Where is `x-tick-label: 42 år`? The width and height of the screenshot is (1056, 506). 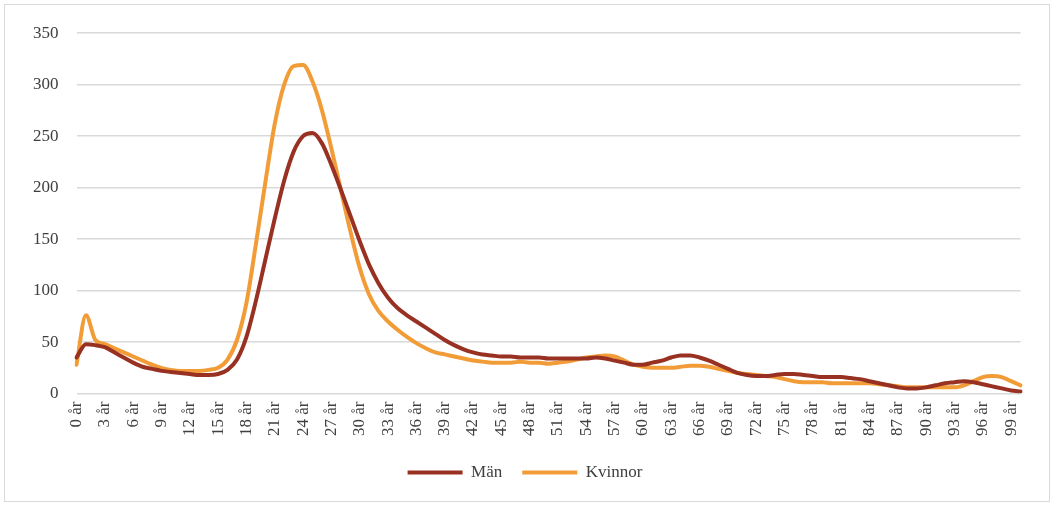 x-tick-label: 42 år is located at coordinates (472, 419).